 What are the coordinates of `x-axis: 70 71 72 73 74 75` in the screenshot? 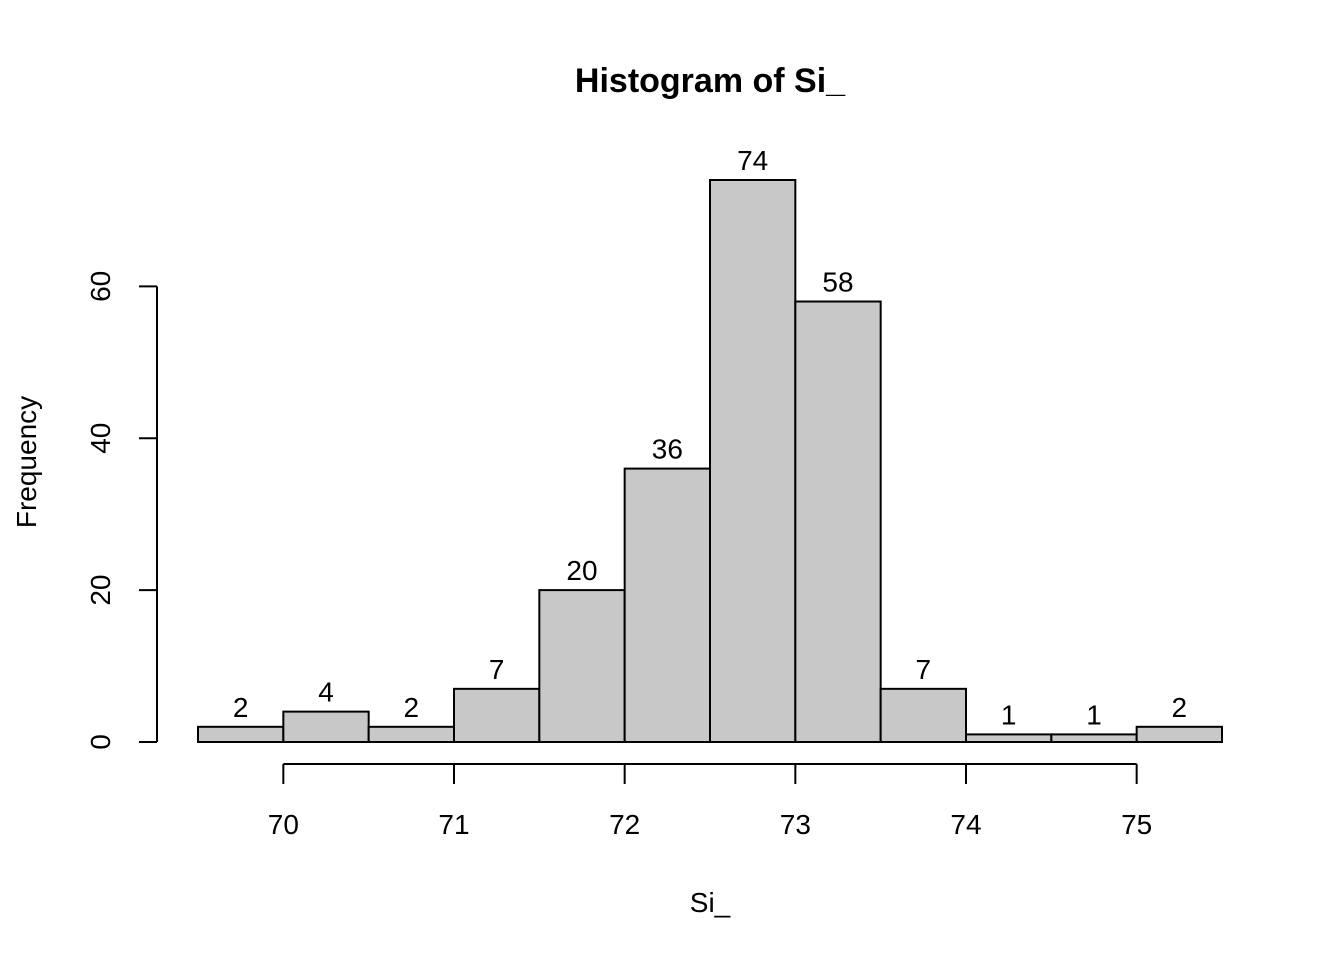 It's located at (710, 801).